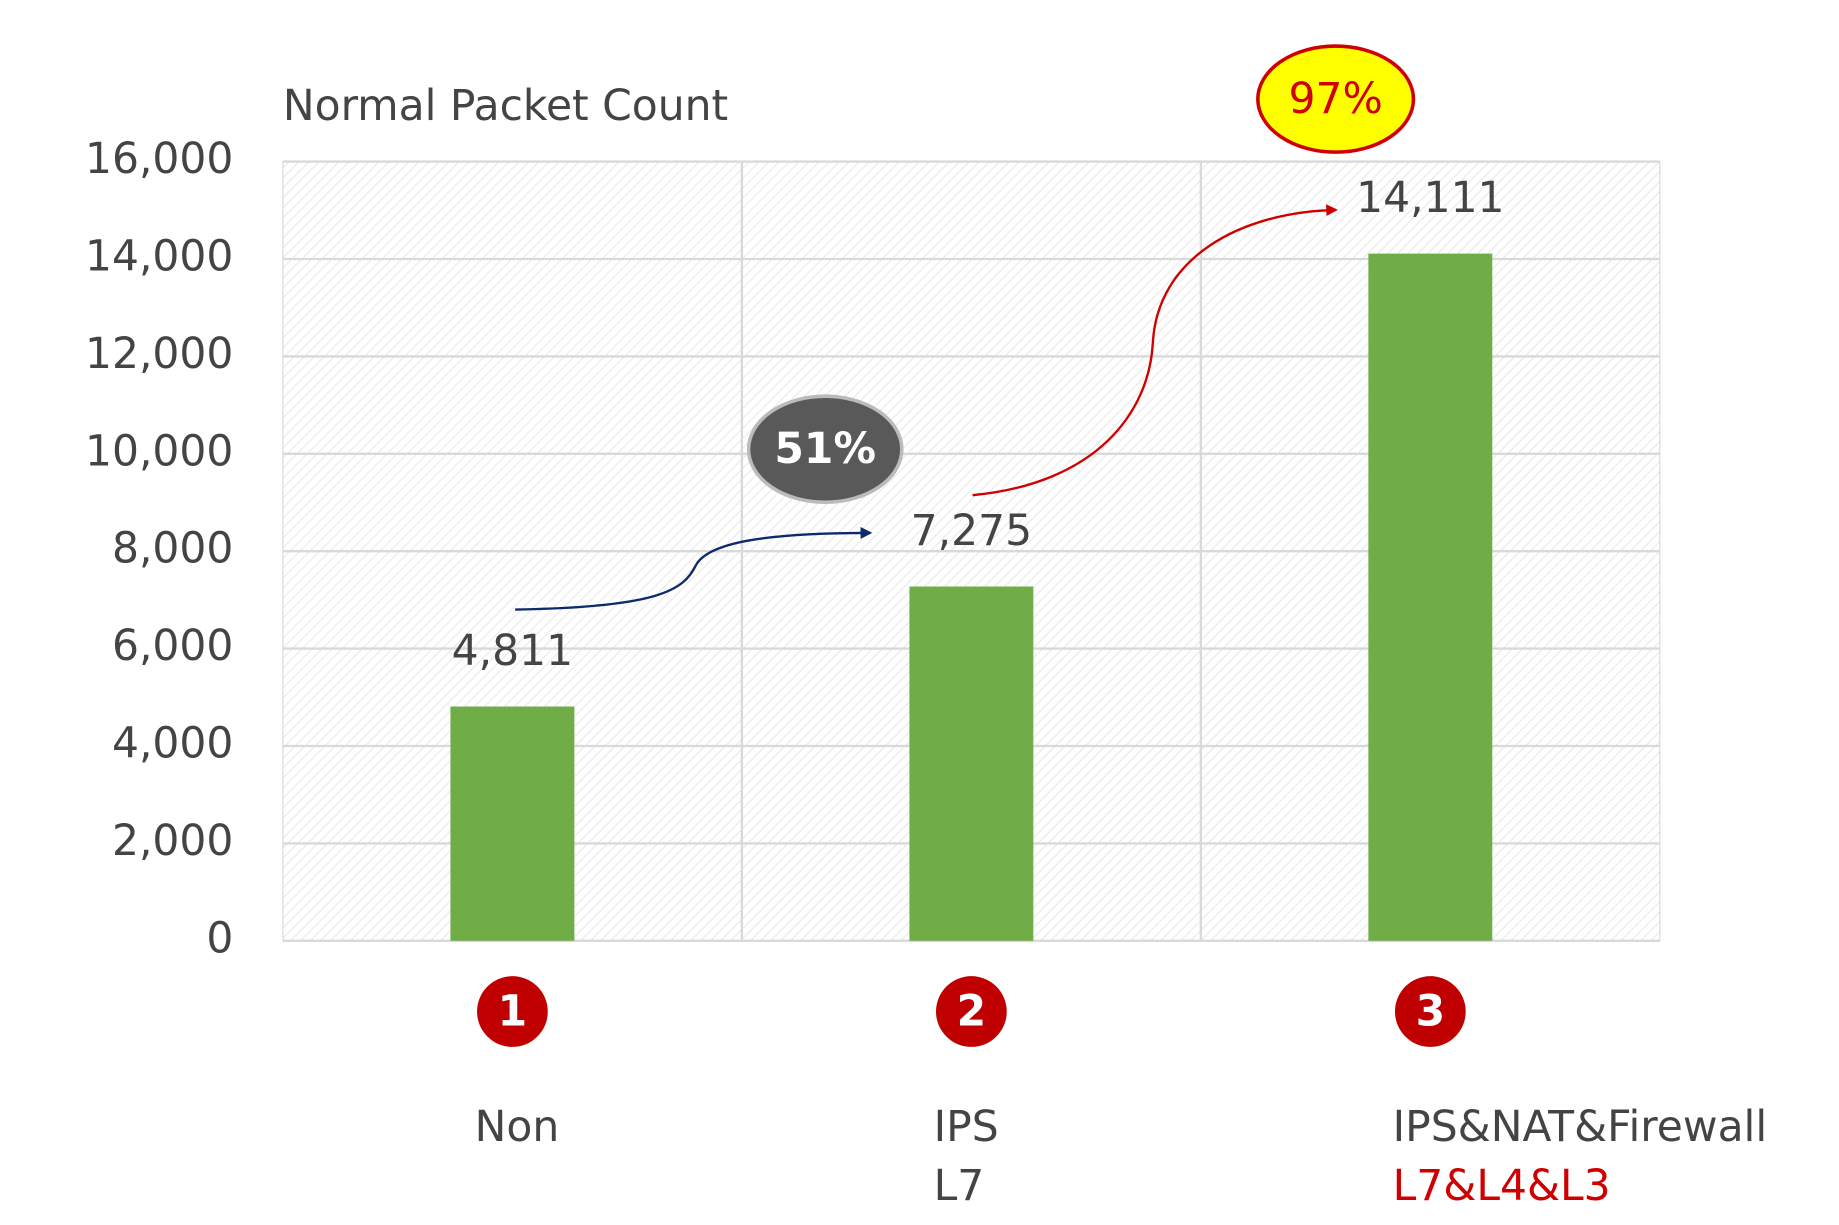 The image size is (1839, 1225). Describe the element at coordinates (172, 646) in the screenshot. I see `y-tick-label: 6,000` at that location.